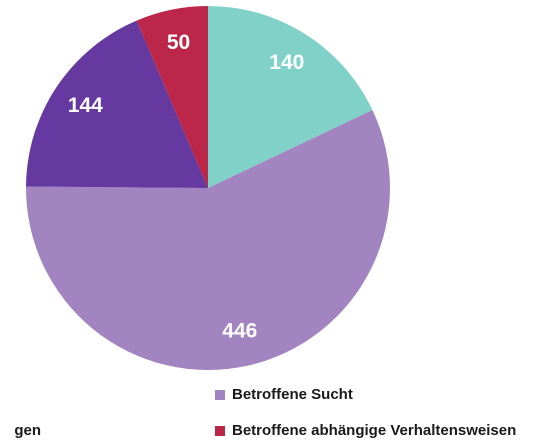 The width and height of the screenshot is (557, 444). I want to click on value-label: 144, so click(85, 105).